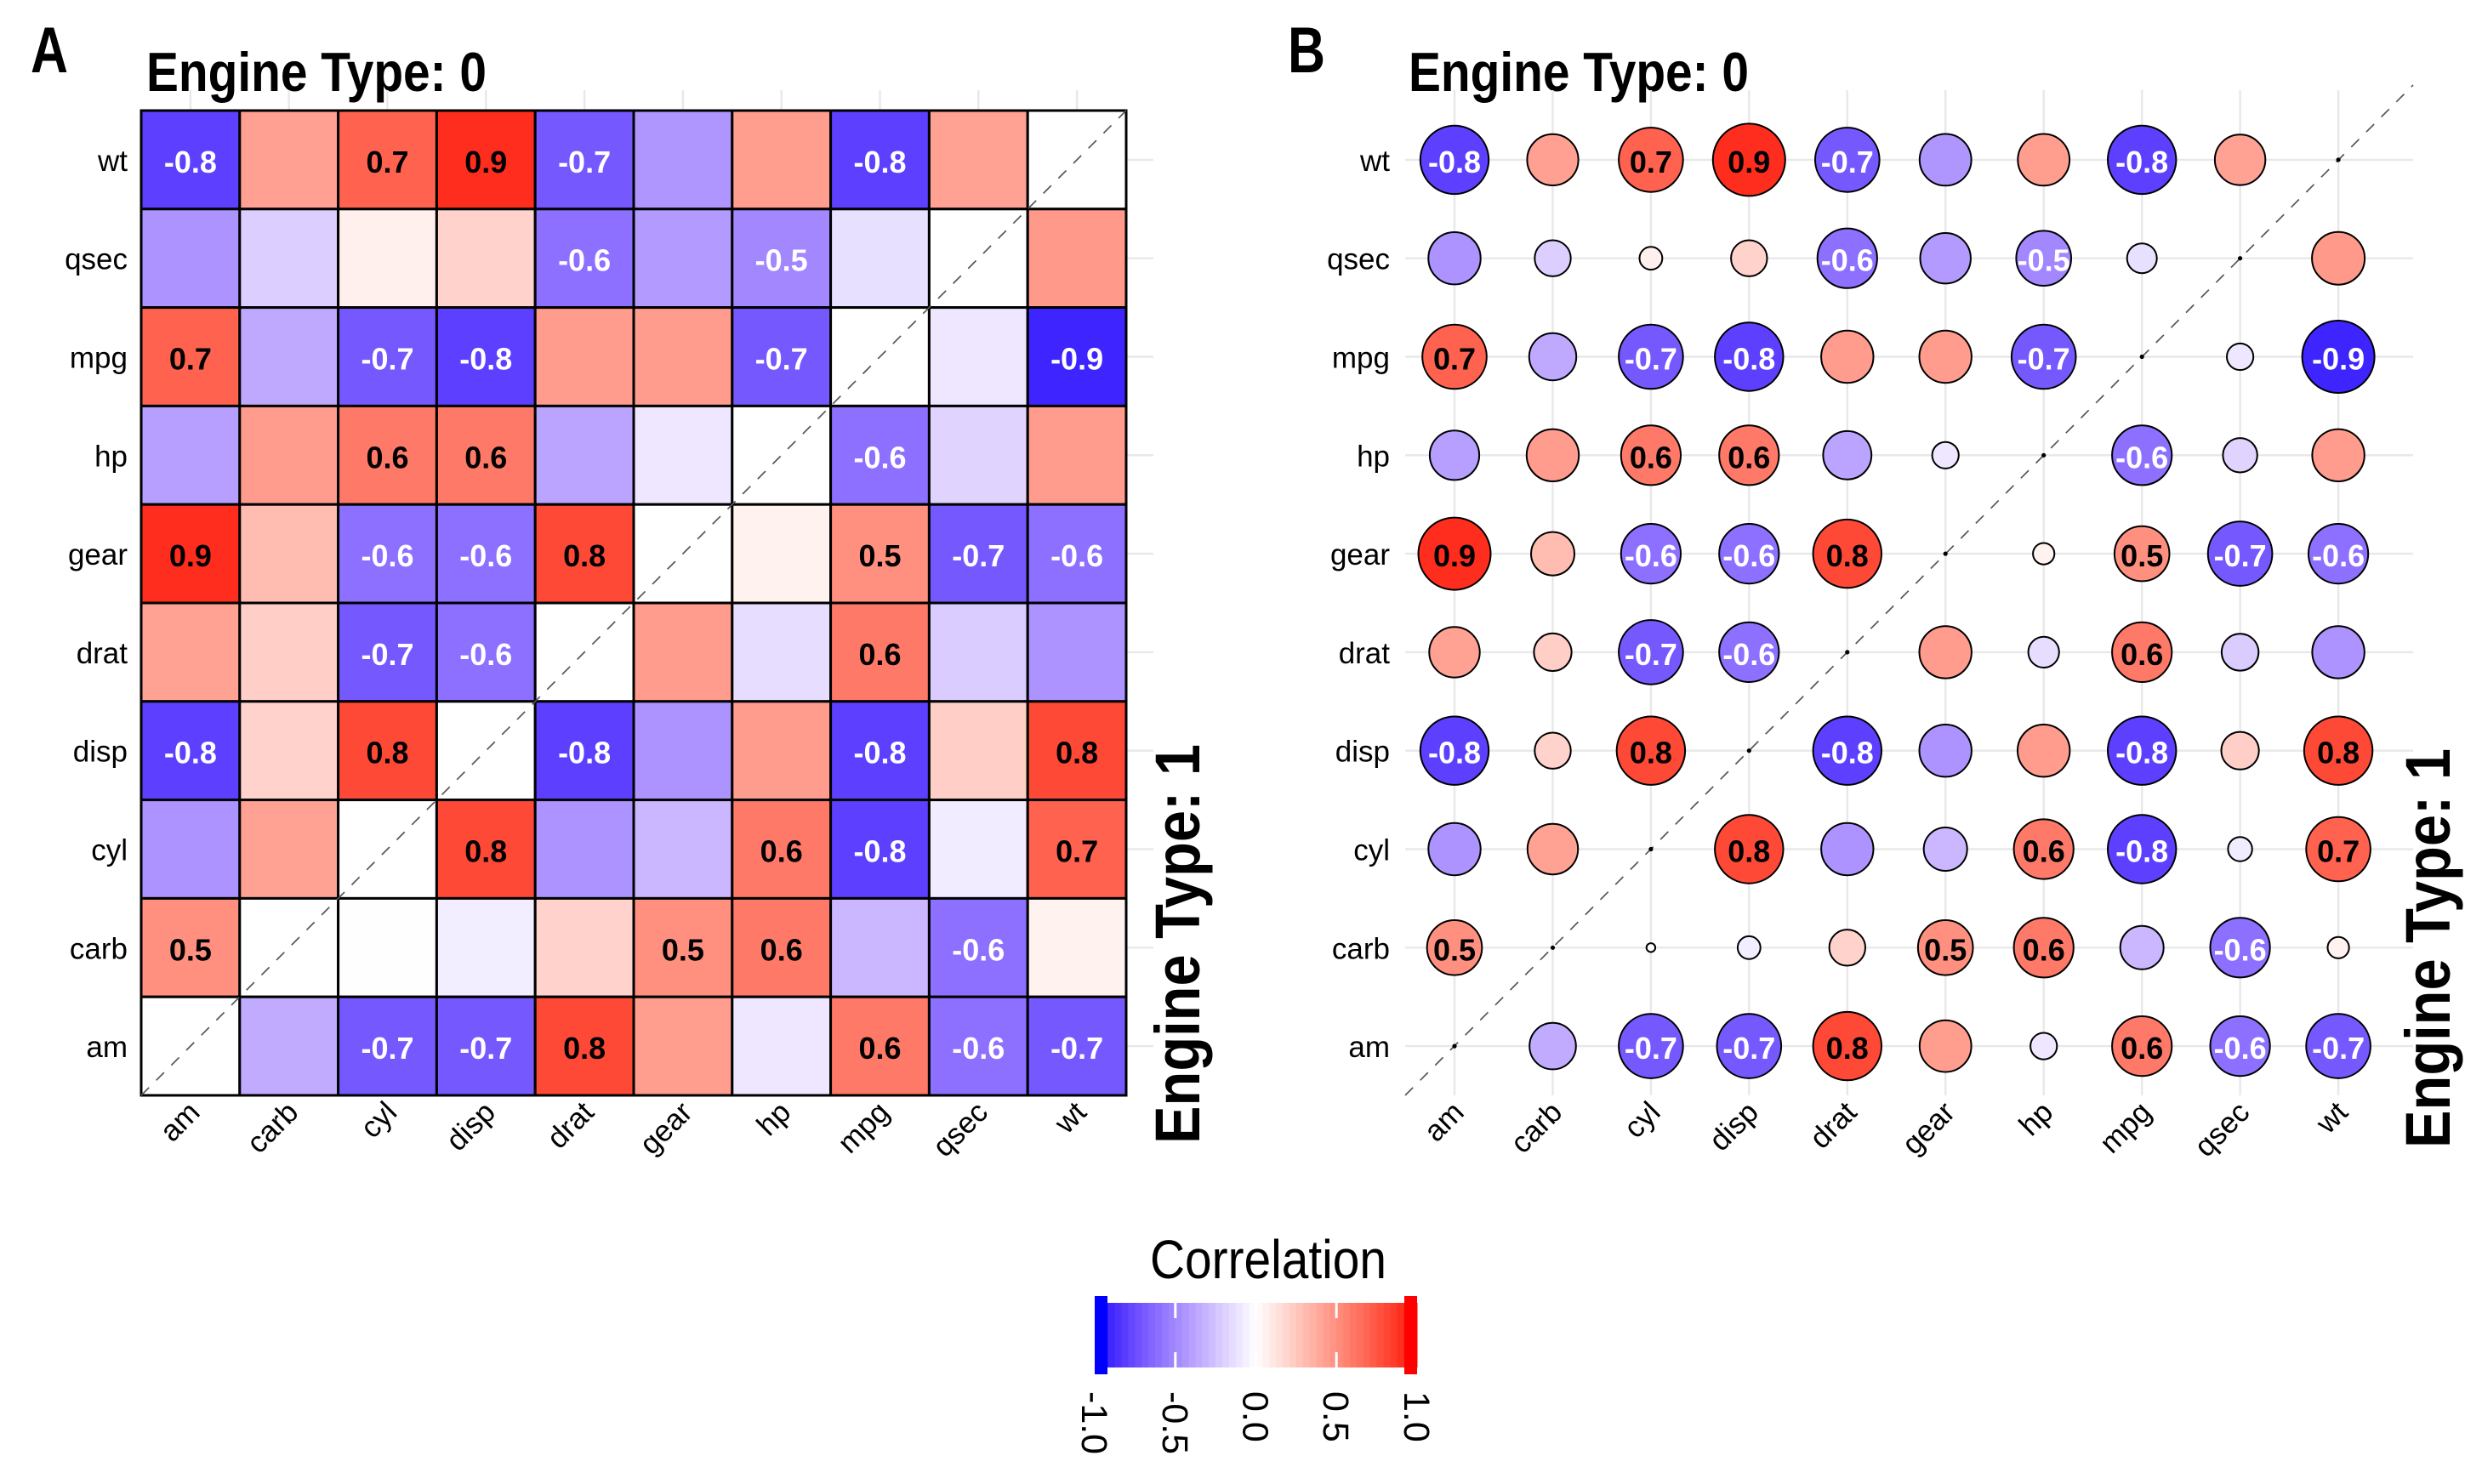 This screenshot has height=1484, width=2465. What do you see at coordinates (110, 850) in the screenshot?
I see `svg-text: cyl` at bounding box center [110, 850].